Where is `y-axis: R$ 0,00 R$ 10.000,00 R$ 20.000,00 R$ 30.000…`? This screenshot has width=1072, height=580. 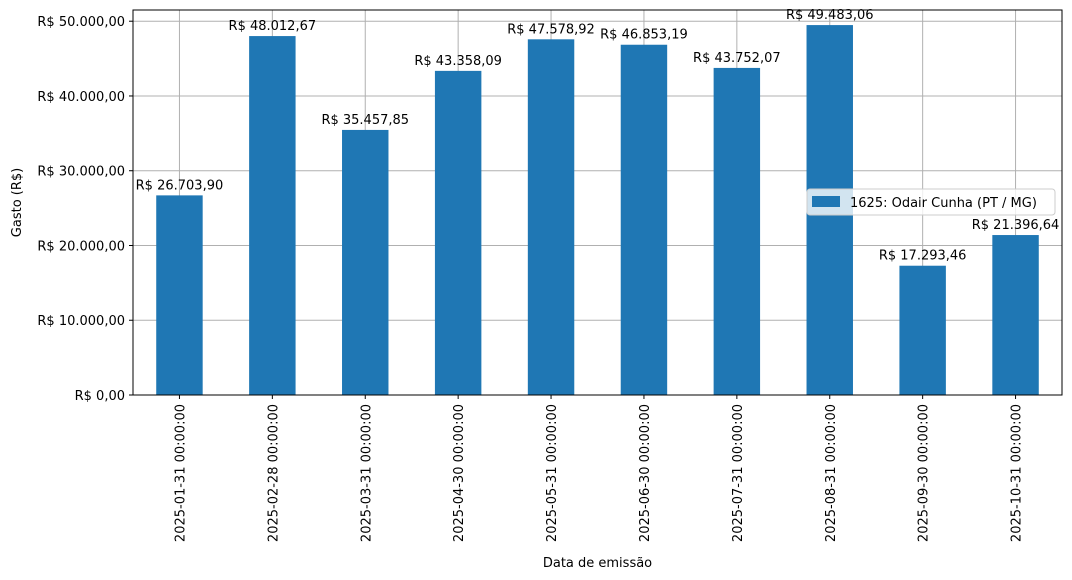 y-axis: R$ 0,00 R$ 10.000,00 R$ 20.000,00 R$ 30.000… is located at coordinates (85, 209).